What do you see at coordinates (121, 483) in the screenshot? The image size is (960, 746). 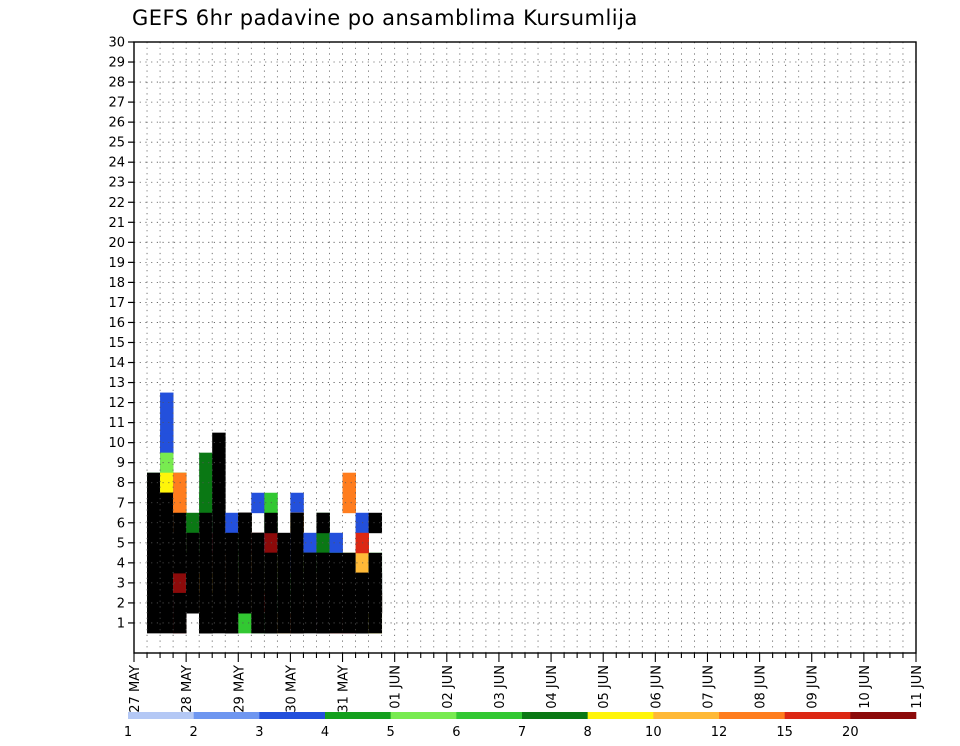 I see `y-tick-label: 8` at bounding box center [121, 483].